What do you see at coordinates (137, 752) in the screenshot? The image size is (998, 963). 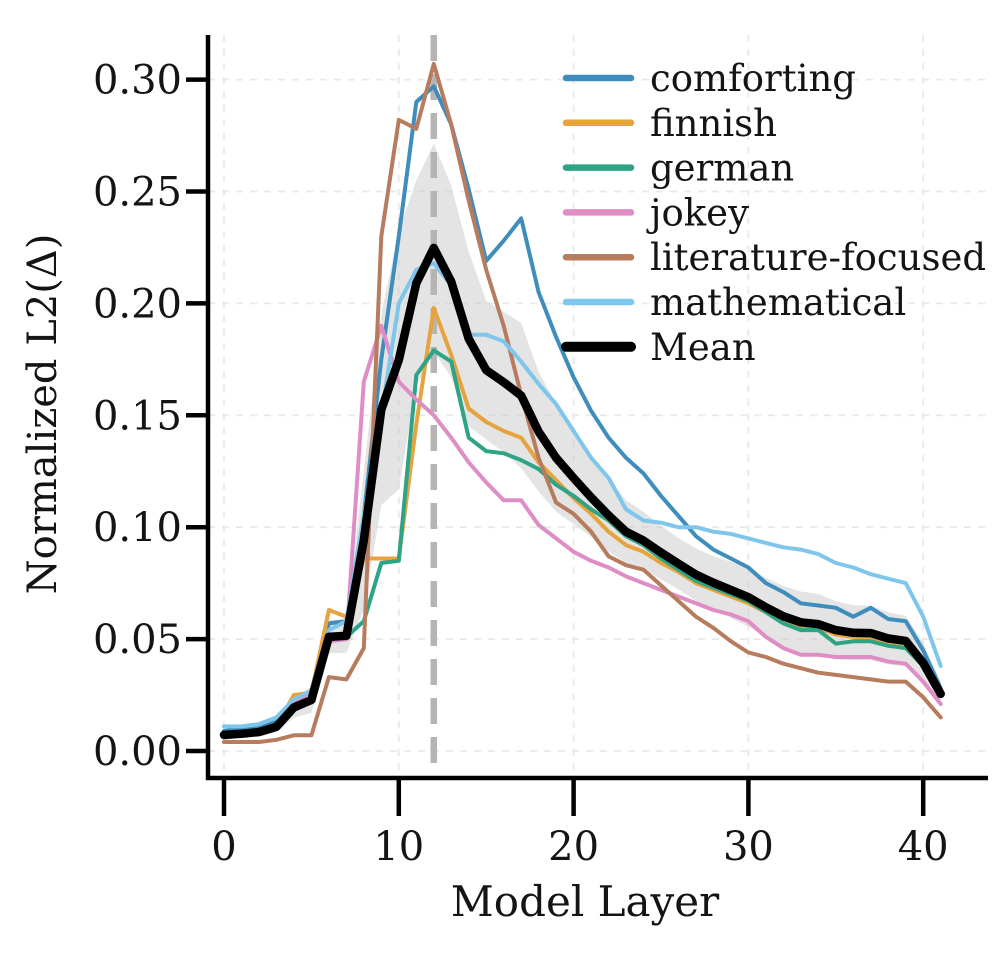 I see `y-tick-label: 0.00` at bounding box center [137, 752].